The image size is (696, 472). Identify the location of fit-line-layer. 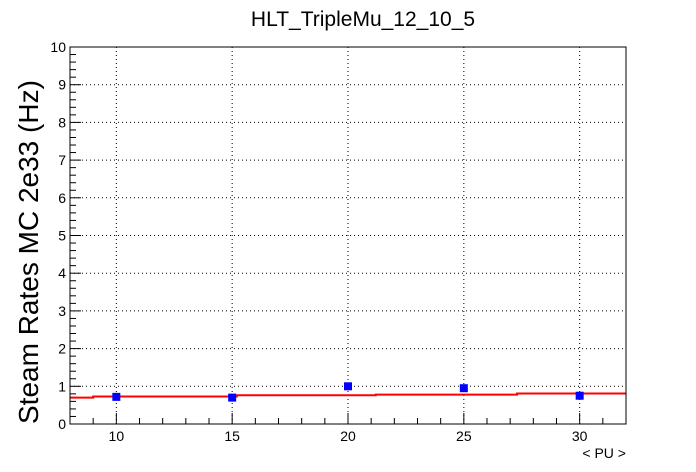
(348, 395).